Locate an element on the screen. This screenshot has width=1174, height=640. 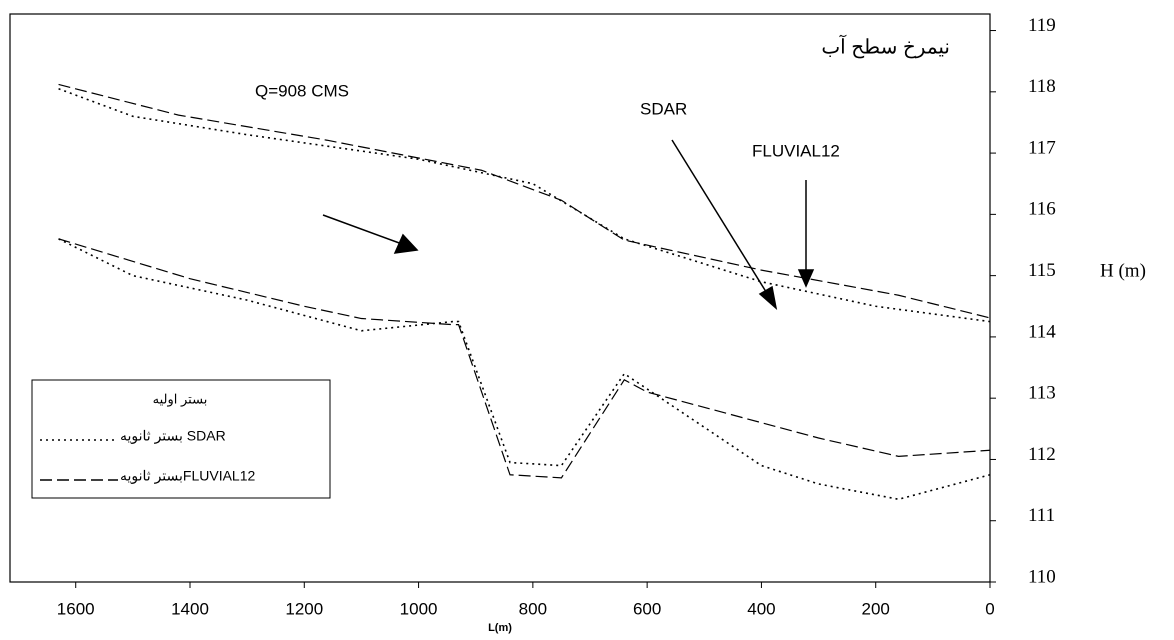
annotation: FLUVIAL12 is located at coordinates (796, 150).